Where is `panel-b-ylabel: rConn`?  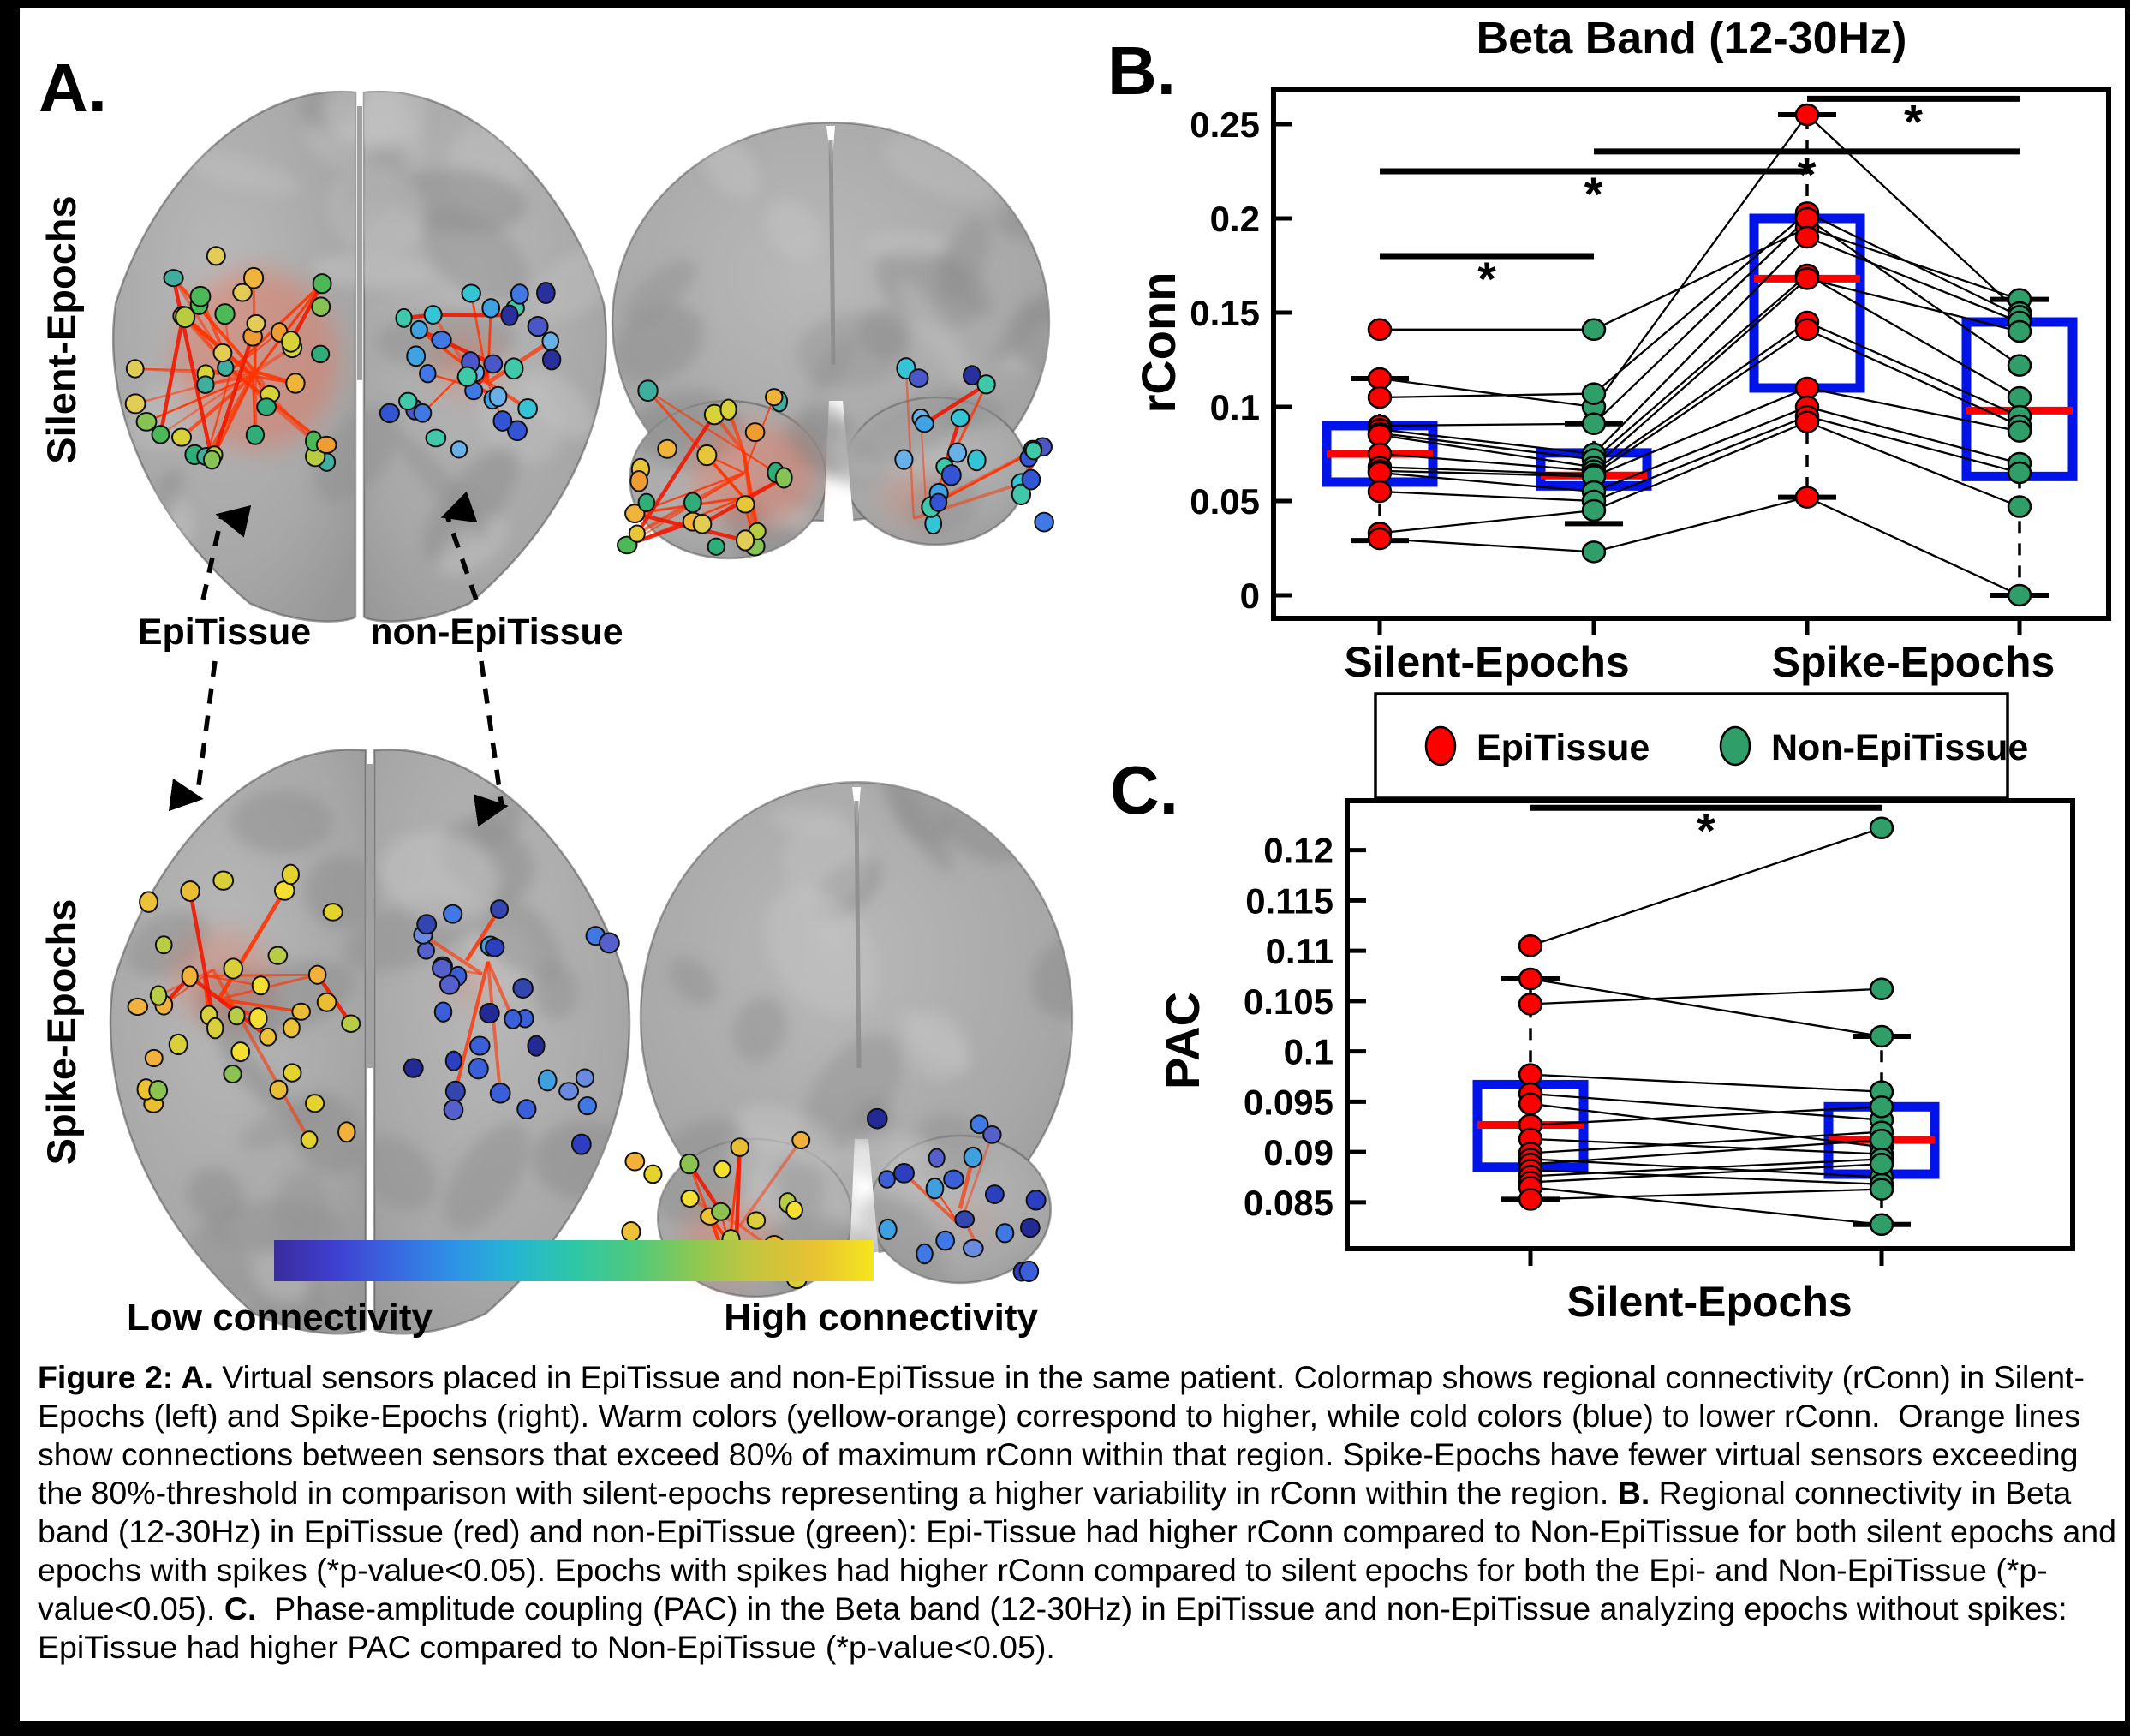
panel-b-ylabel: rConn is located at coordinates (1158, 343).